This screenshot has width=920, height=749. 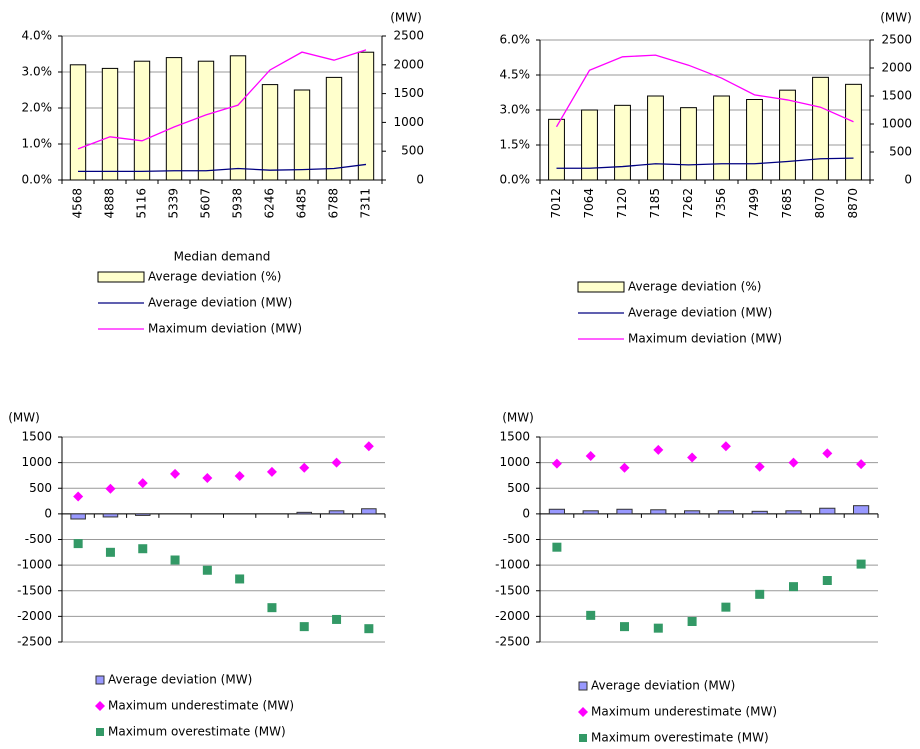 What do you see at coordinates (721, 203) in the screenshot?
I see `x-tick-label: 7356` at bounding box center [721, 203].